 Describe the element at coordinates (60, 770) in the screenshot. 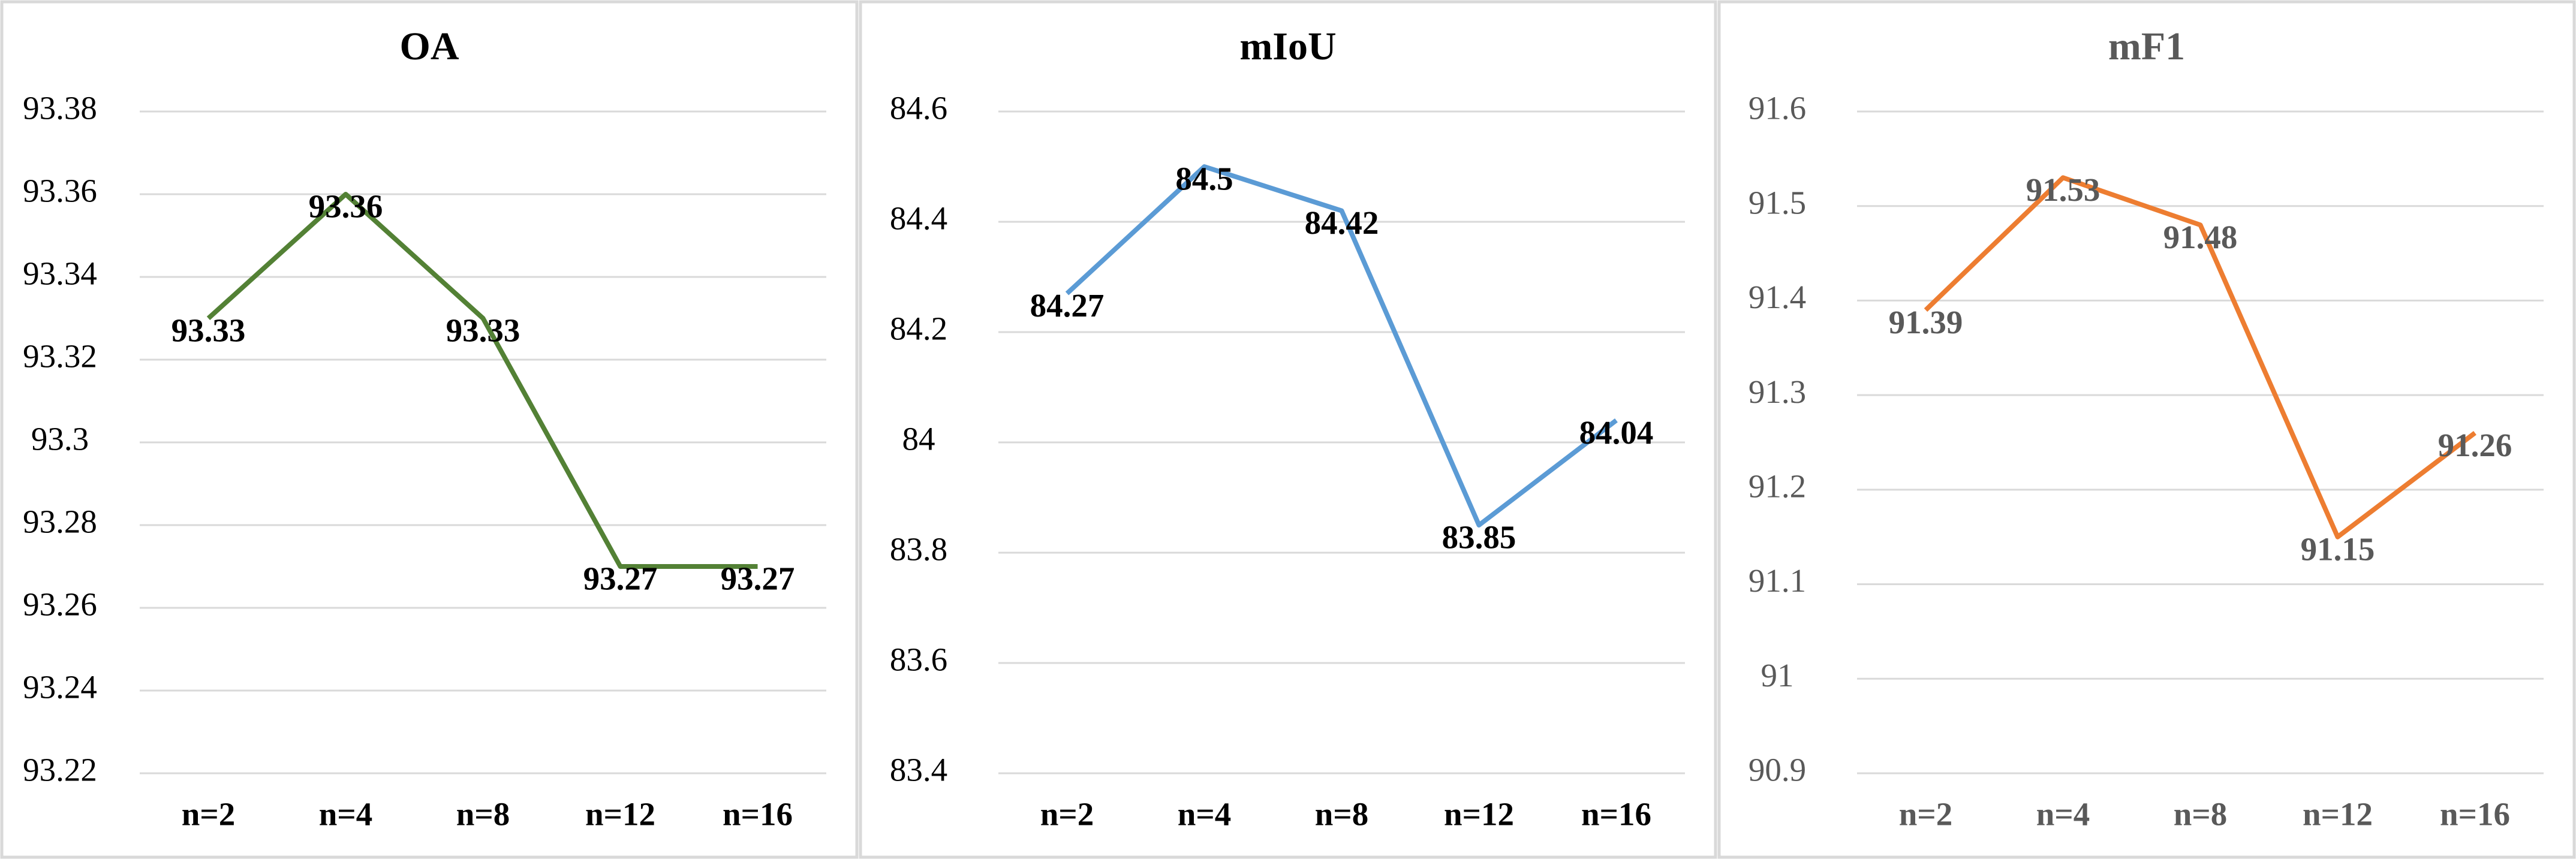

I see `y-tick-label: 93.22` at that location.